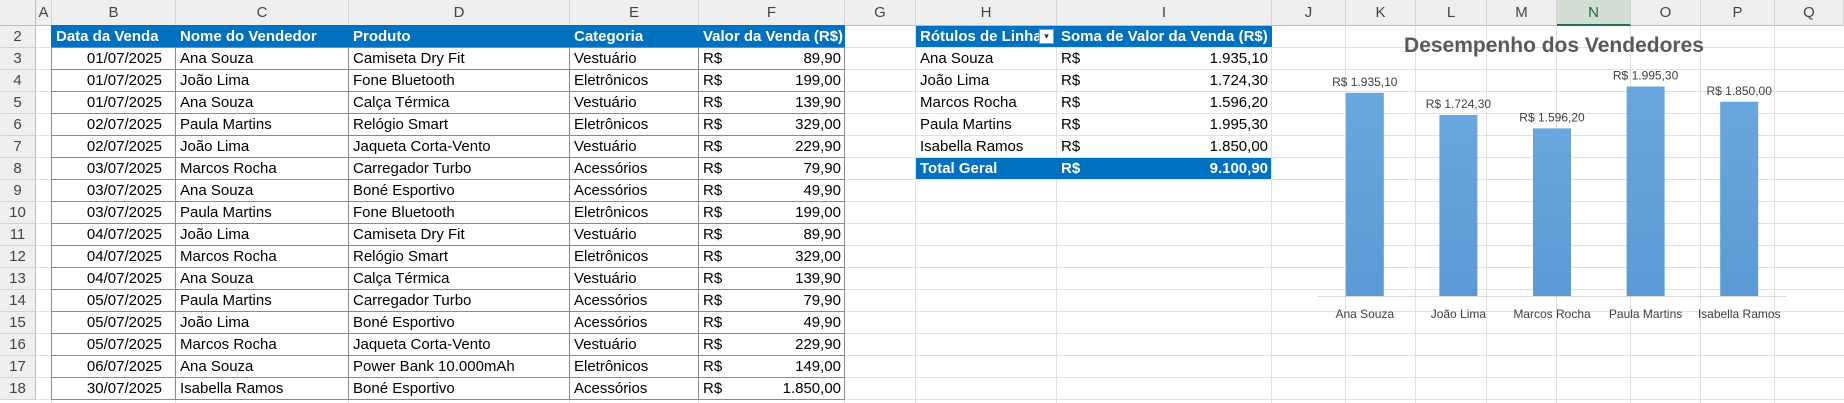  Describe the element at coordinates (1666, 13) in the screenshot. I see `column-header-o: O` at that location.